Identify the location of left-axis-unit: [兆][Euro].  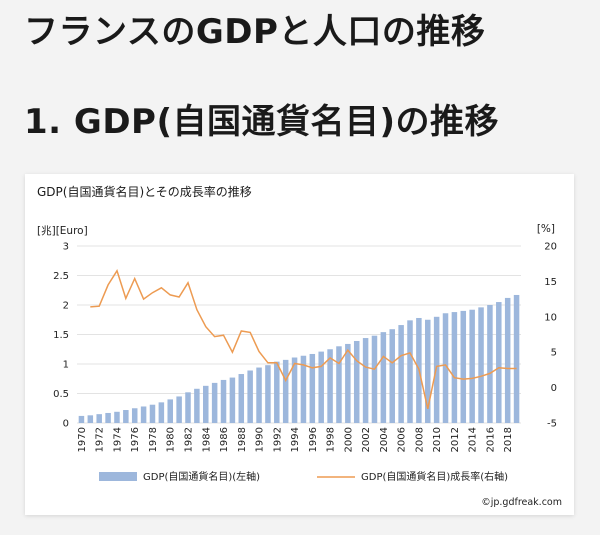
(62, 231).